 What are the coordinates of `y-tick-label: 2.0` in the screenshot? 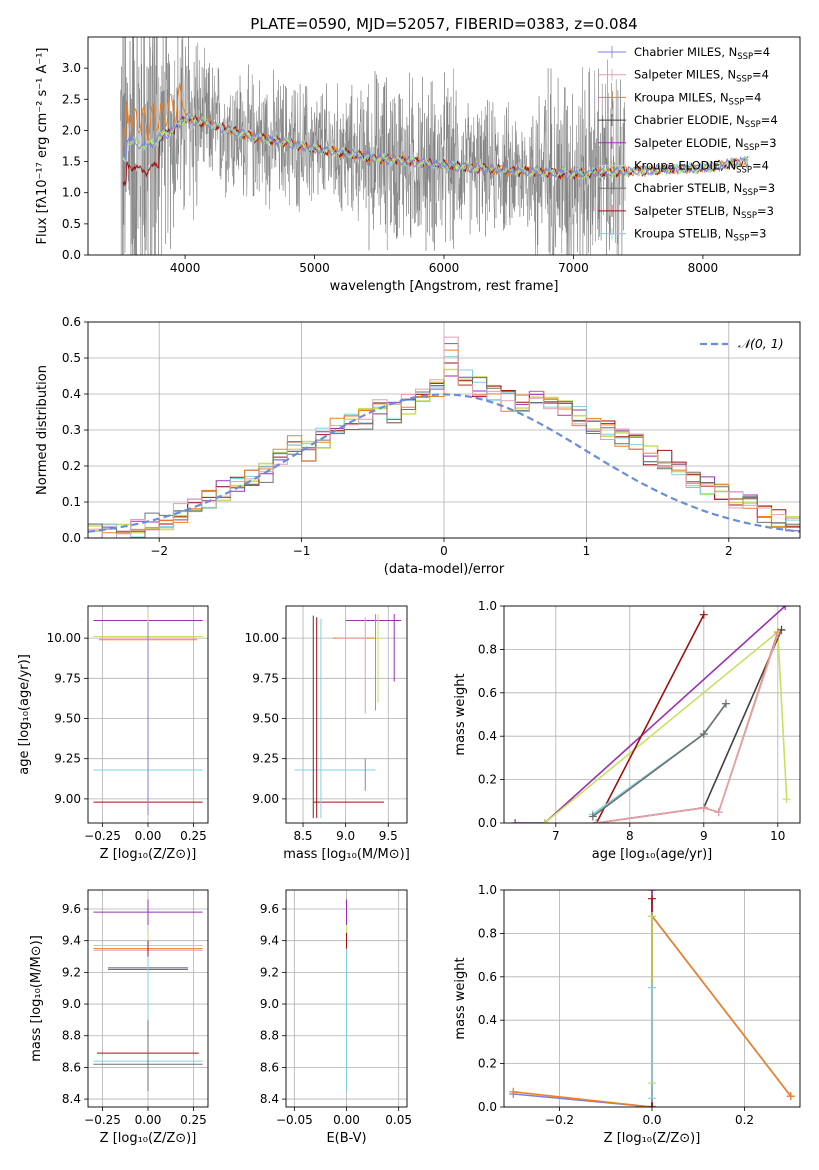 It's located at (71, 130).